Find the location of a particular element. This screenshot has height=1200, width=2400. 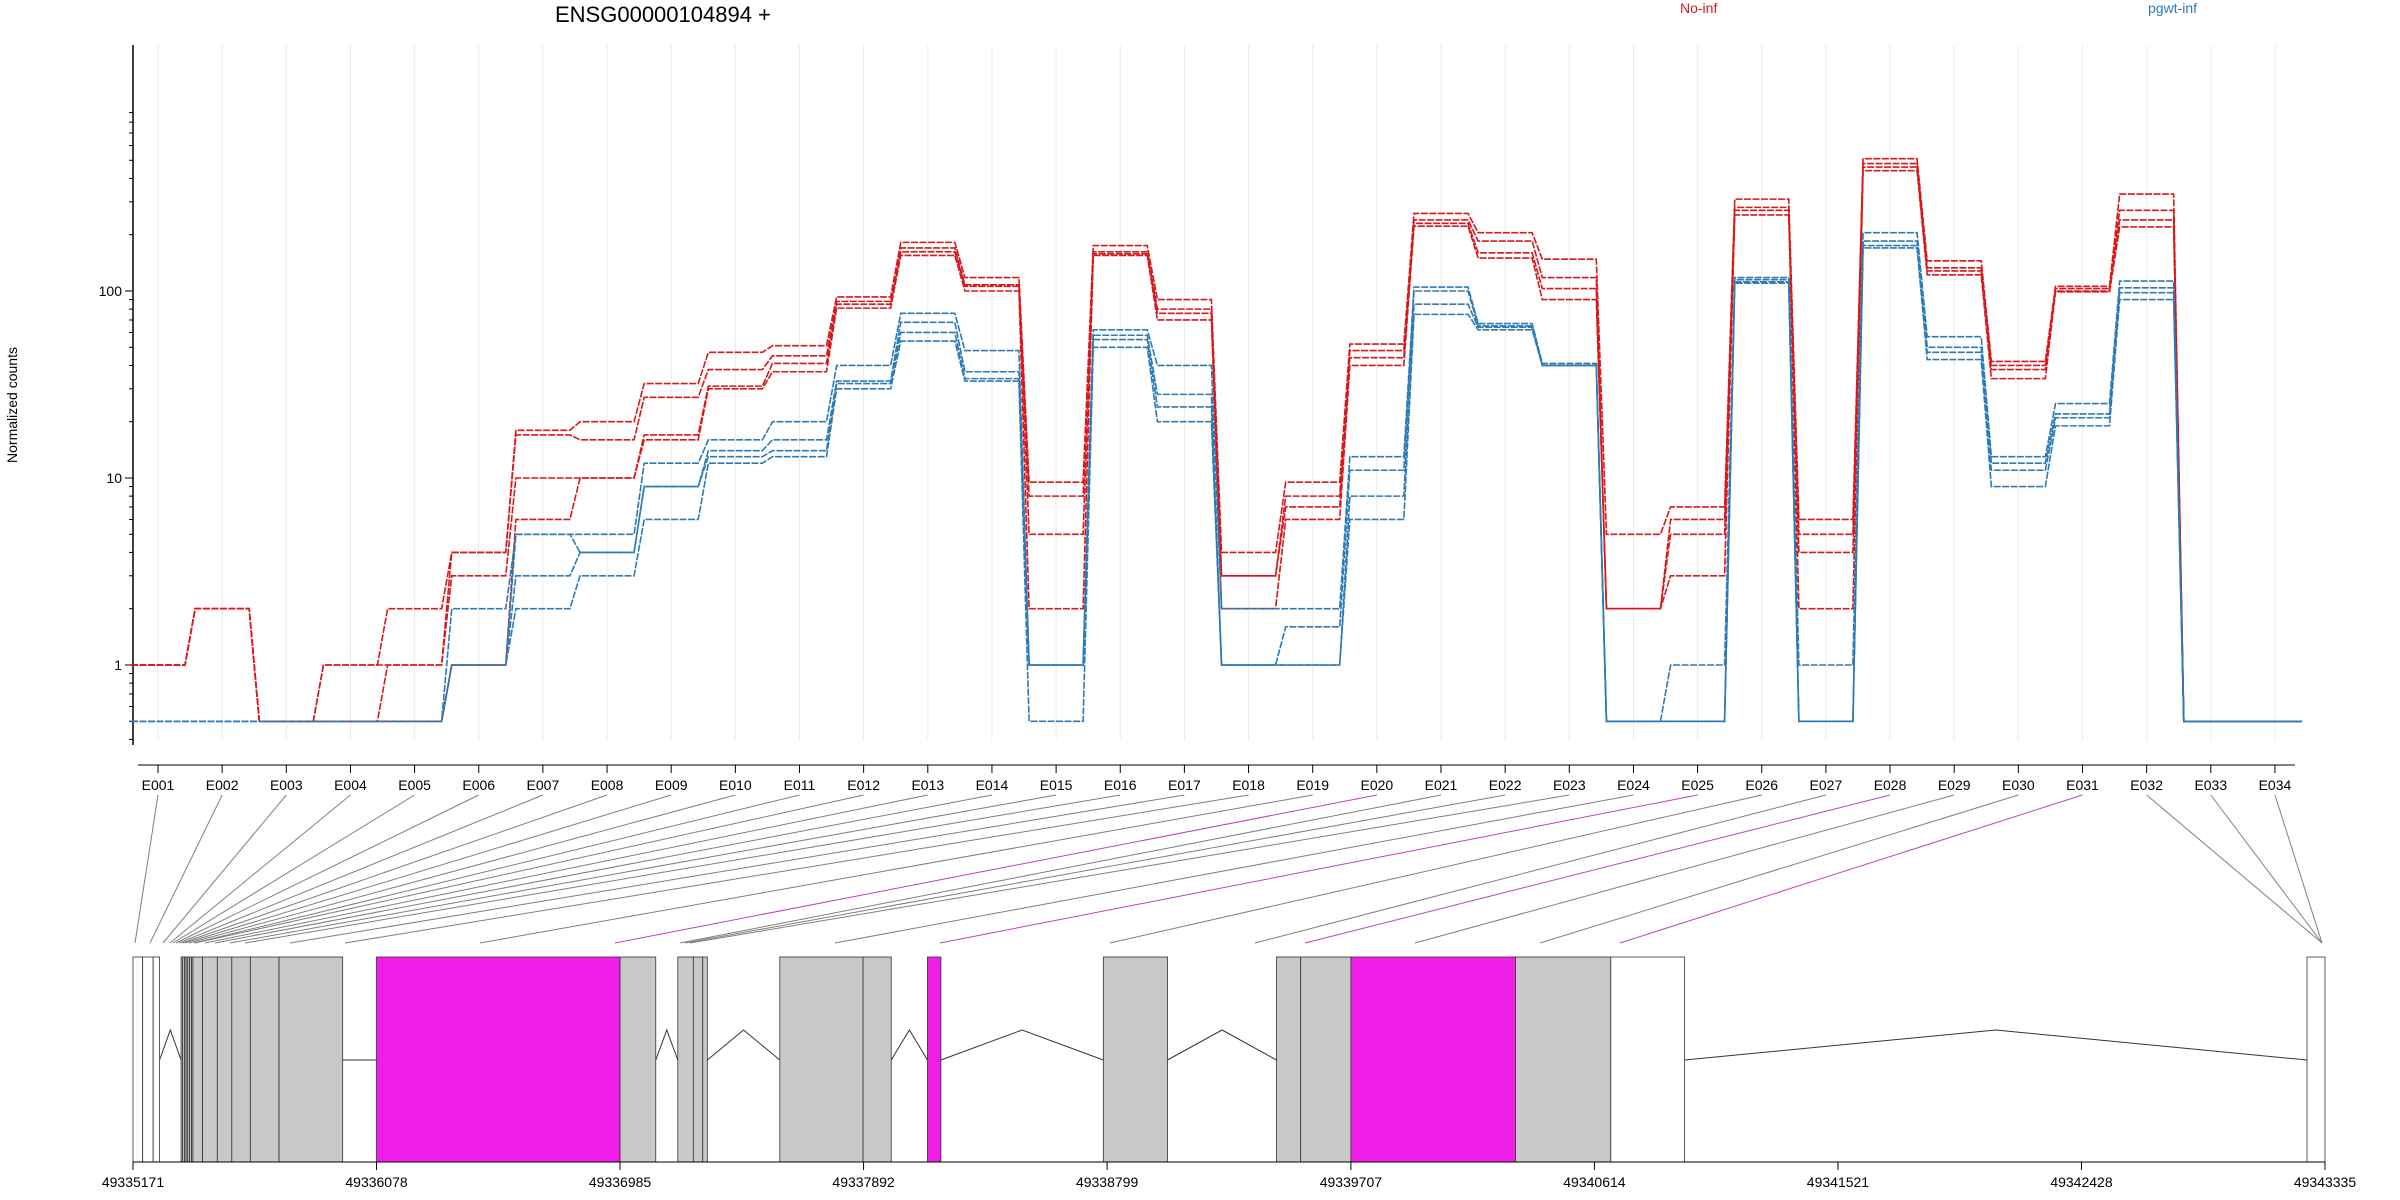

x-tick-label: E021 is located at coordinates (1441, 785).